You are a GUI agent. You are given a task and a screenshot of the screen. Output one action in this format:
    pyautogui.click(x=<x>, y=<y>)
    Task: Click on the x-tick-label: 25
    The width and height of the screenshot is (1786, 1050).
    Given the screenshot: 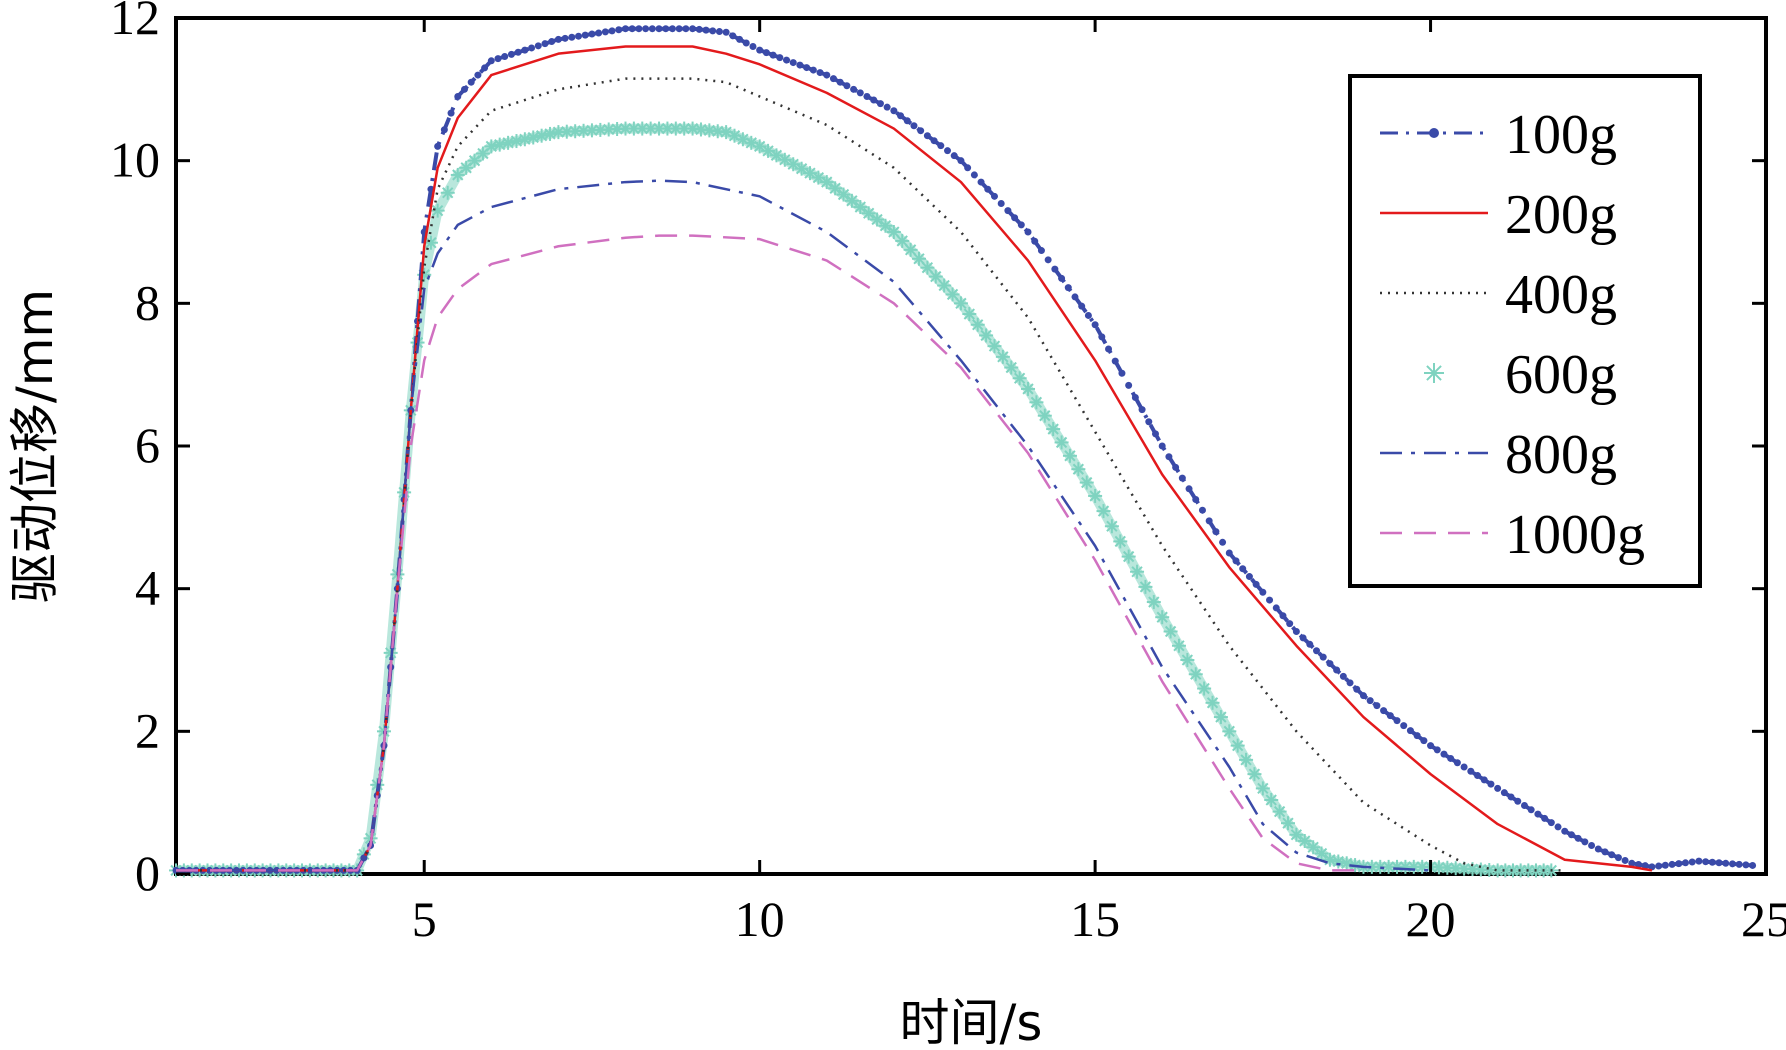 What is the action you would take?
    pyautogui.click(x=1763, y=919)
    